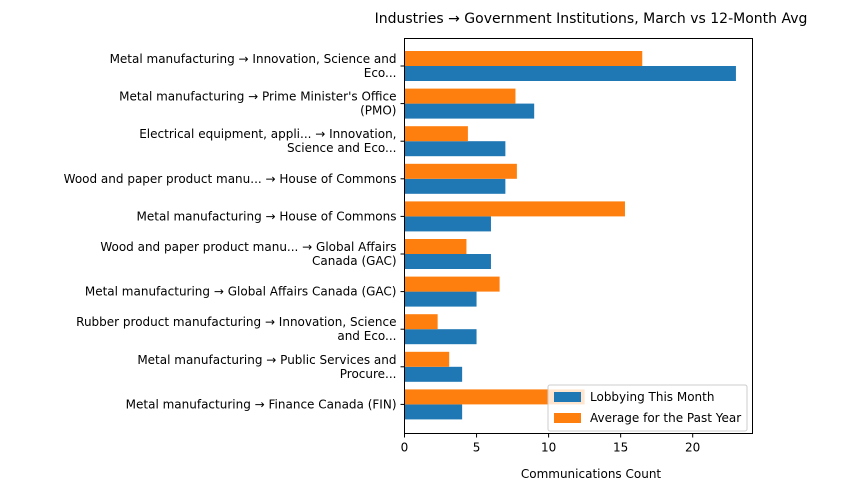 The height and width of the screenshot is (491, 859). I want to click on legend-box, so click(647, 408).